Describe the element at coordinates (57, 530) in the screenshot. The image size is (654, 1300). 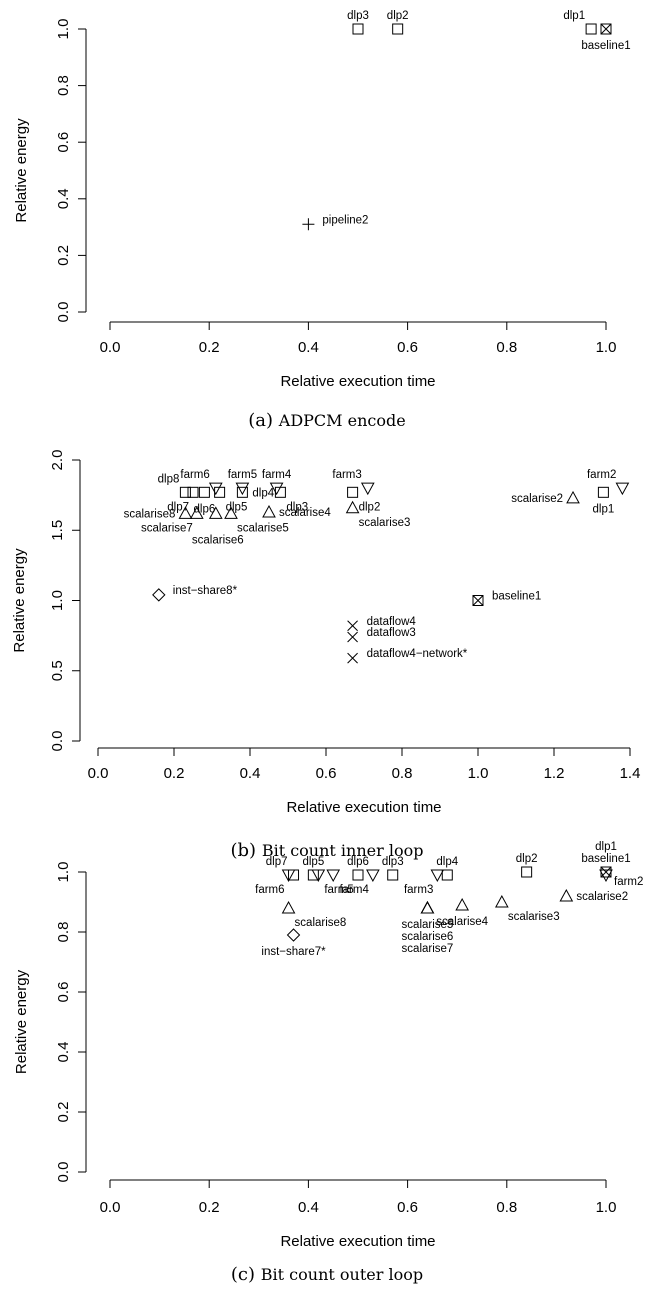
I see `y-tick-label: 1.5` at that location.